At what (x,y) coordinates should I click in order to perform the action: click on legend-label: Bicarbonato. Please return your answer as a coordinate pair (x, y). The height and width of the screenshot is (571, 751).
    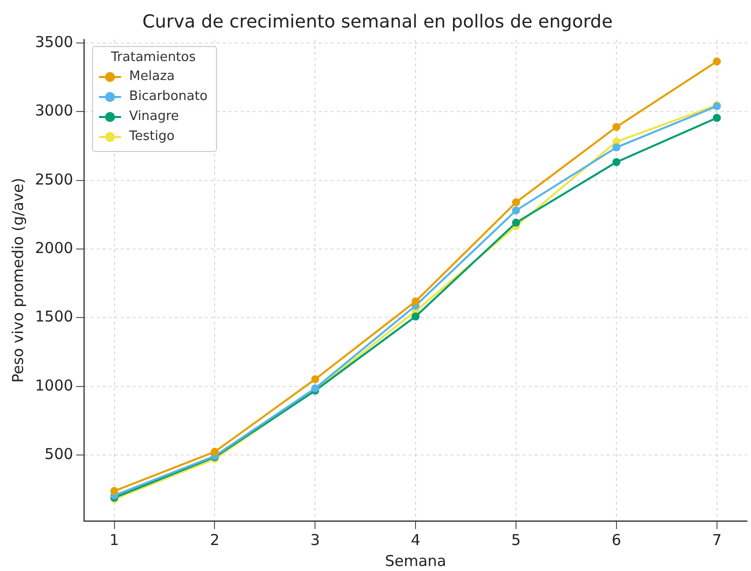
    Looking at the image, I should click on (168, 96).